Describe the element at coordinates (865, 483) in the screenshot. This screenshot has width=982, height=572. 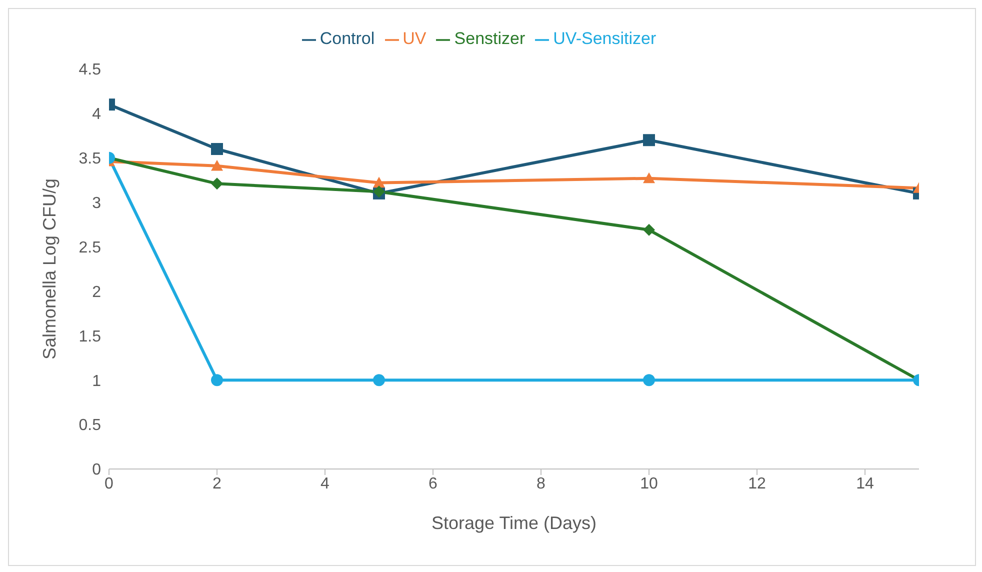
I see `x-tick-label: 14` at that location.